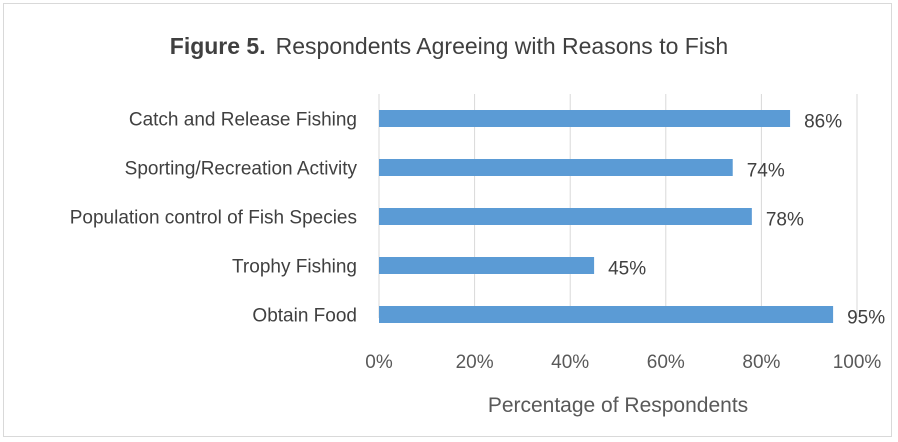 This screenshot has width=898, height=442. I want to click on x-tick-label: 40%, so click(570, 362).